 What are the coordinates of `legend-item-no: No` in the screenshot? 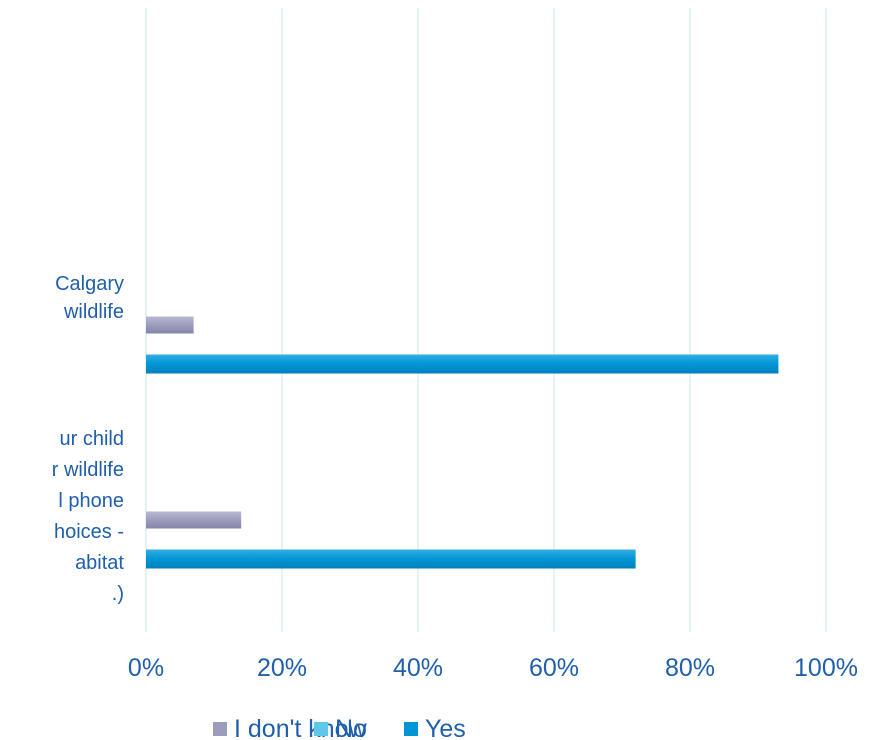 It's located at (340, 727).